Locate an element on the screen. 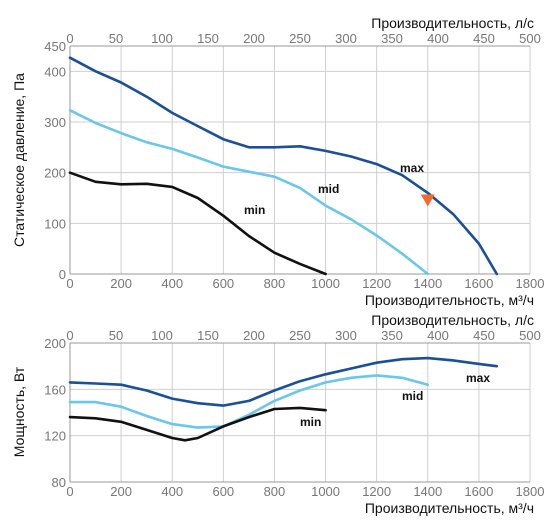 The width and height of the screenshot is (558, 522). chart1-x-tick-label: 1000 is located at coordinates (325, 283).